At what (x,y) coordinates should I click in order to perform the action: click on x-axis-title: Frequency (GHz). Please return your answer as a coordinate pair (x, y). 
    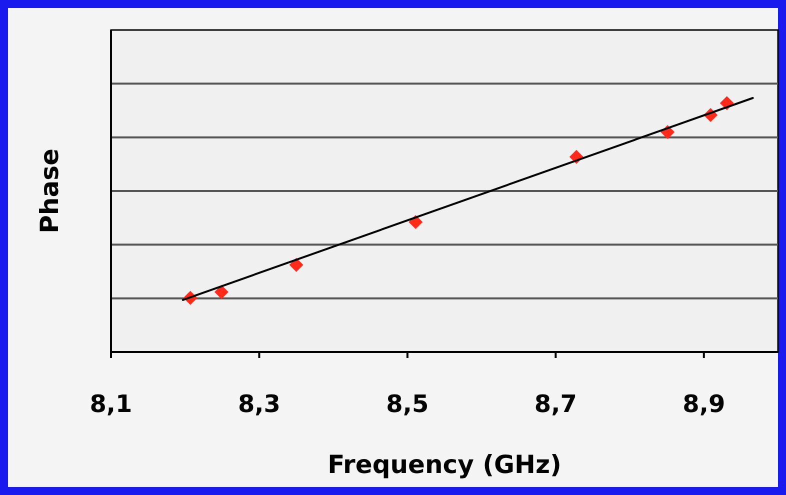
    Looking at the image, I should click on (445, 464).